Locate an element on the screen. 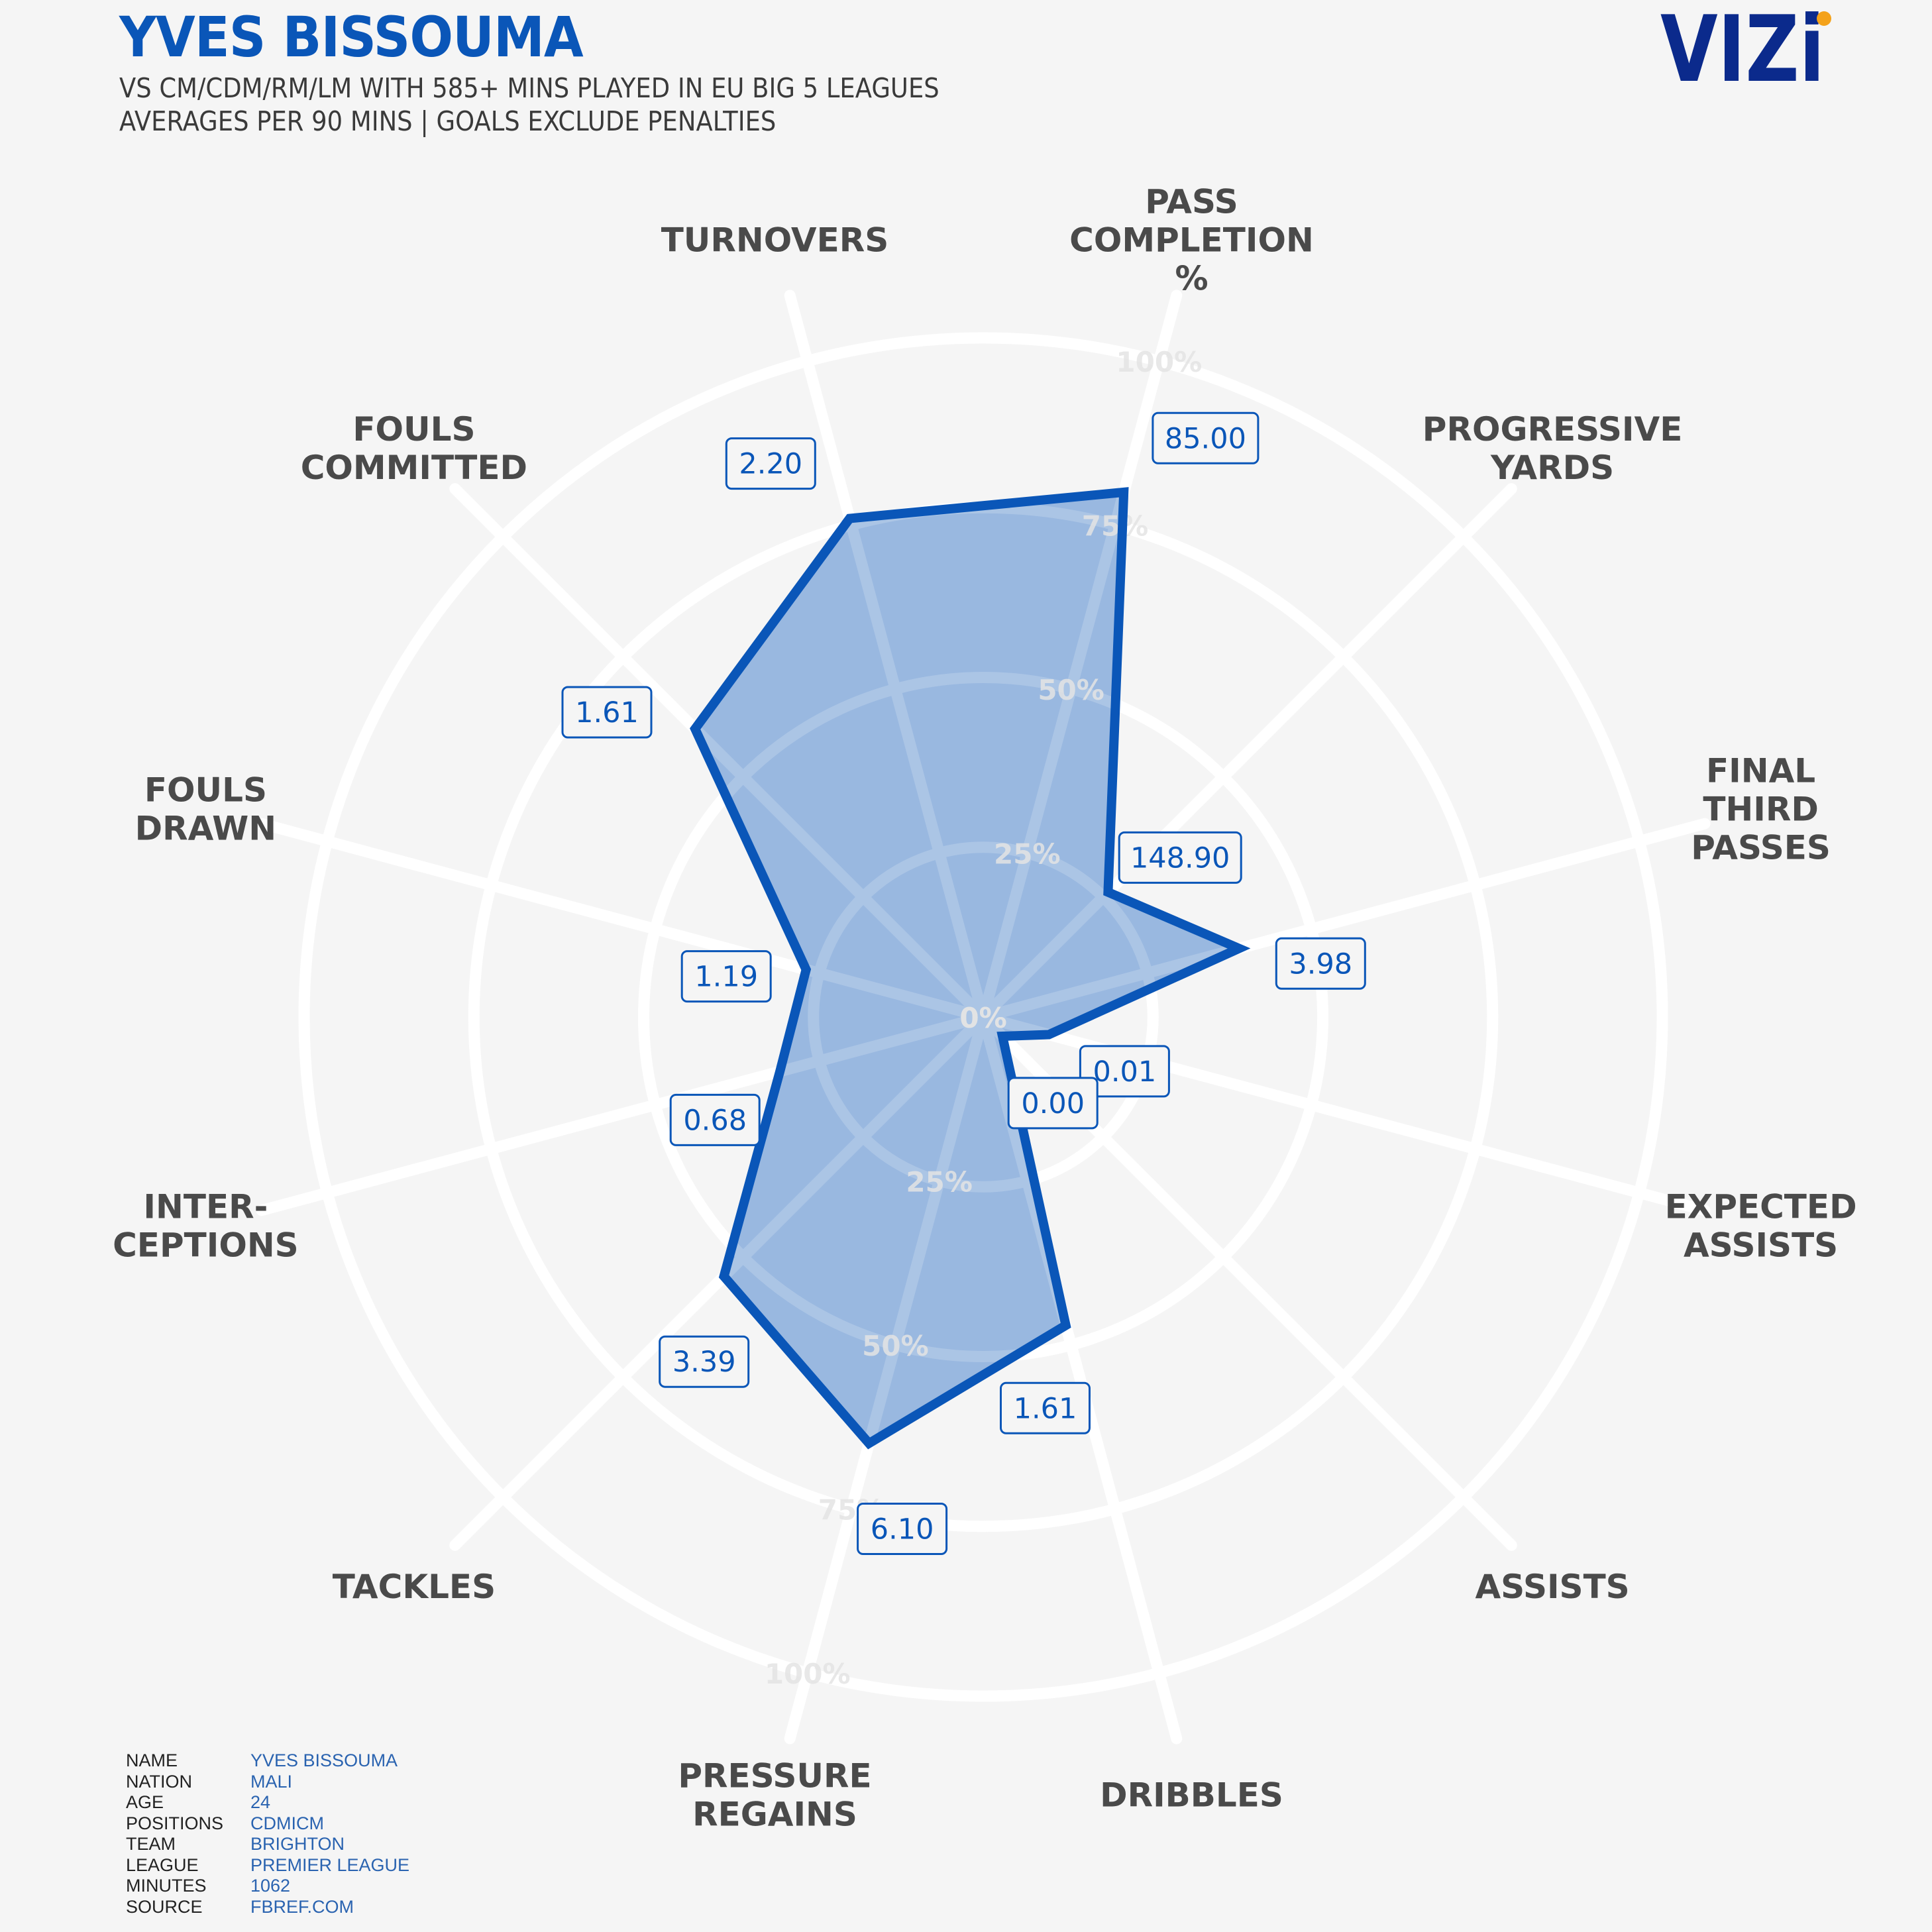  axis-label: INTER-CEPTIONS is located at coordinates (206, 1226).